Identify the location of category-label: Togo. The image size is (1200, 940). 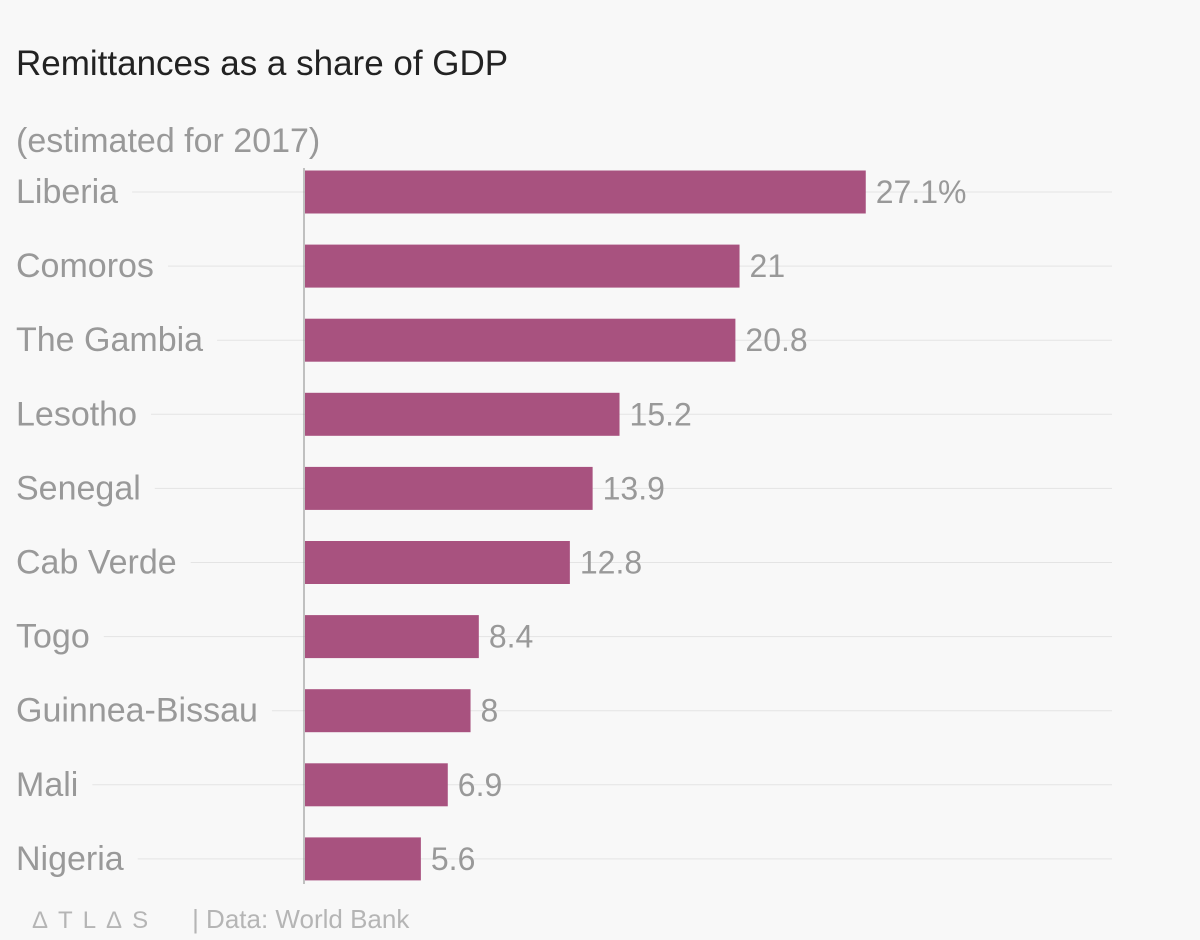
(53, 637).